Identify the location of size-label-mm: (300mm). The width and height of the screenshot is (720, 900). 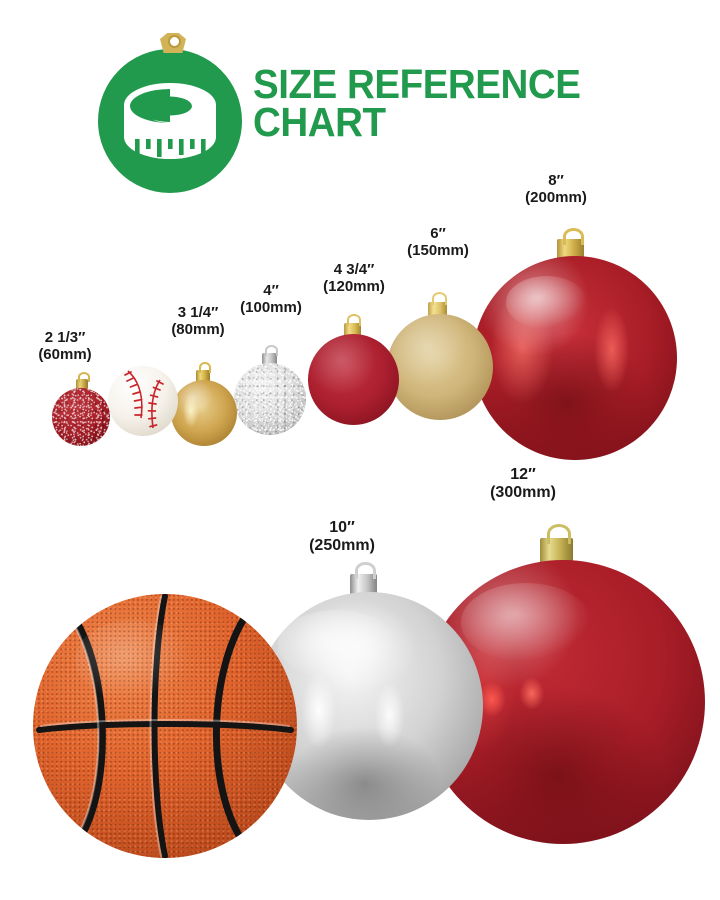
(523, 493).